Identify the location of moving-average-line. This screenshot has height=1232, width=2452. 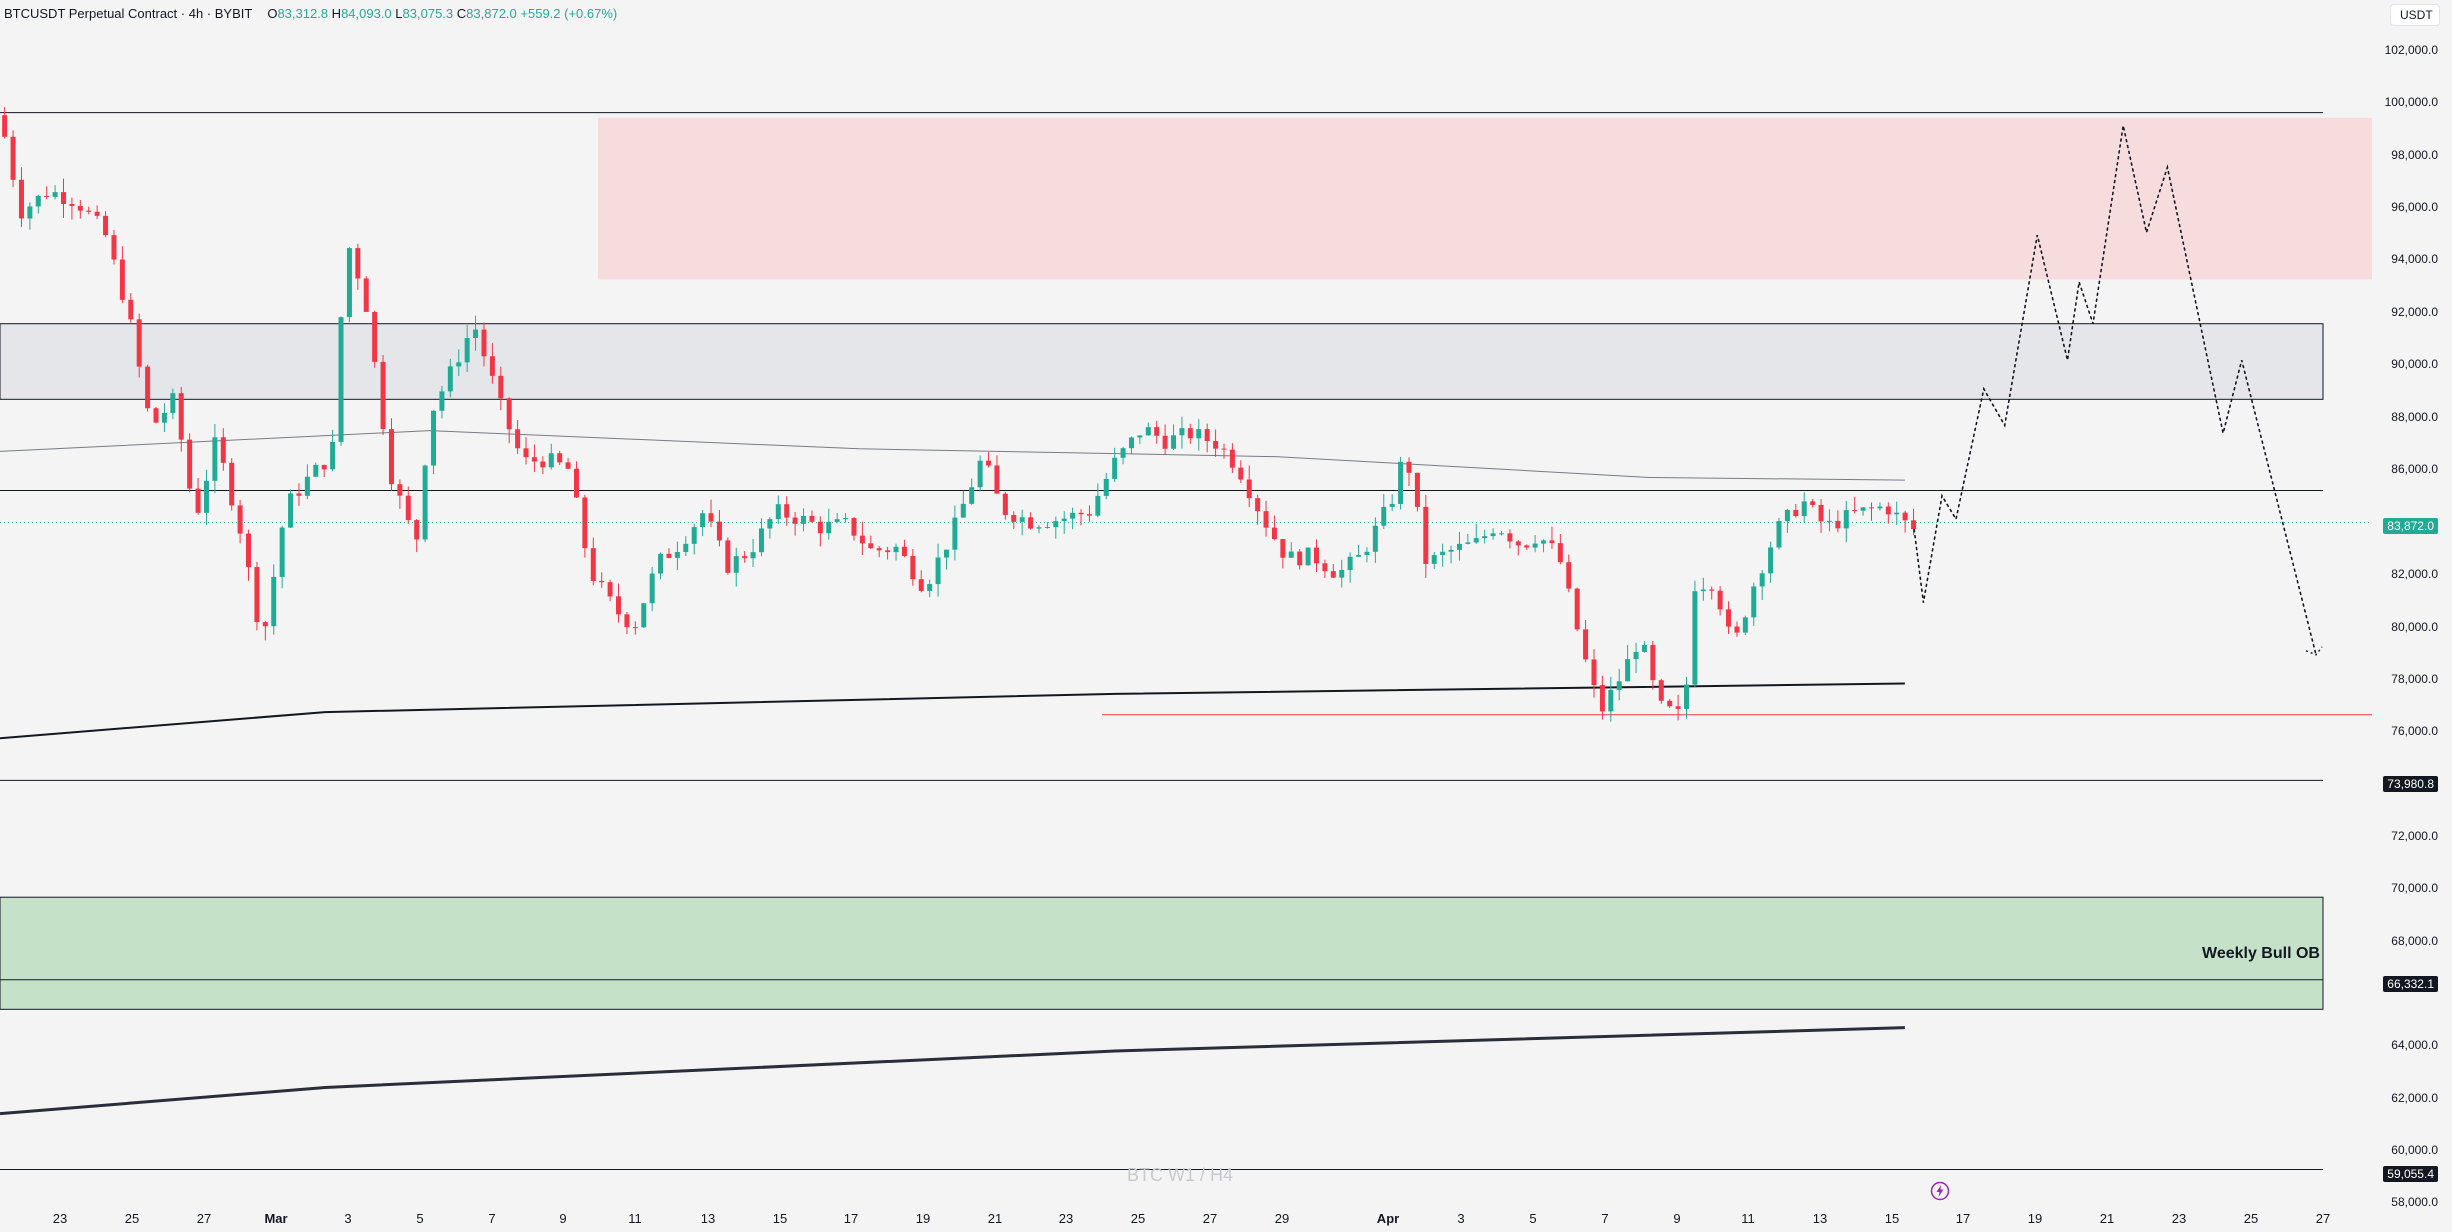
(952, 455).